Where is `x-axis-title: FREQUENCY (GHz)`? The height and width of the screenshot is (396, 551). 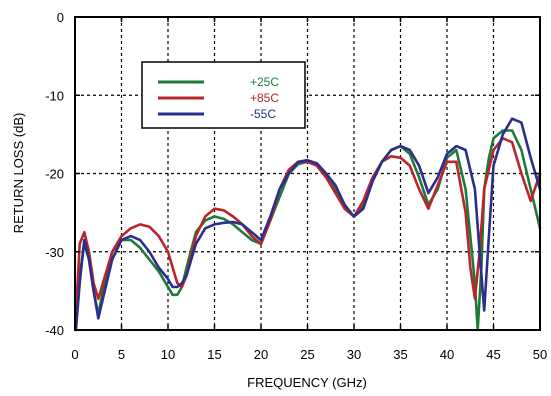
x-axis-title: FREQUENCY (GHz) is located at coordinates (307, 382).